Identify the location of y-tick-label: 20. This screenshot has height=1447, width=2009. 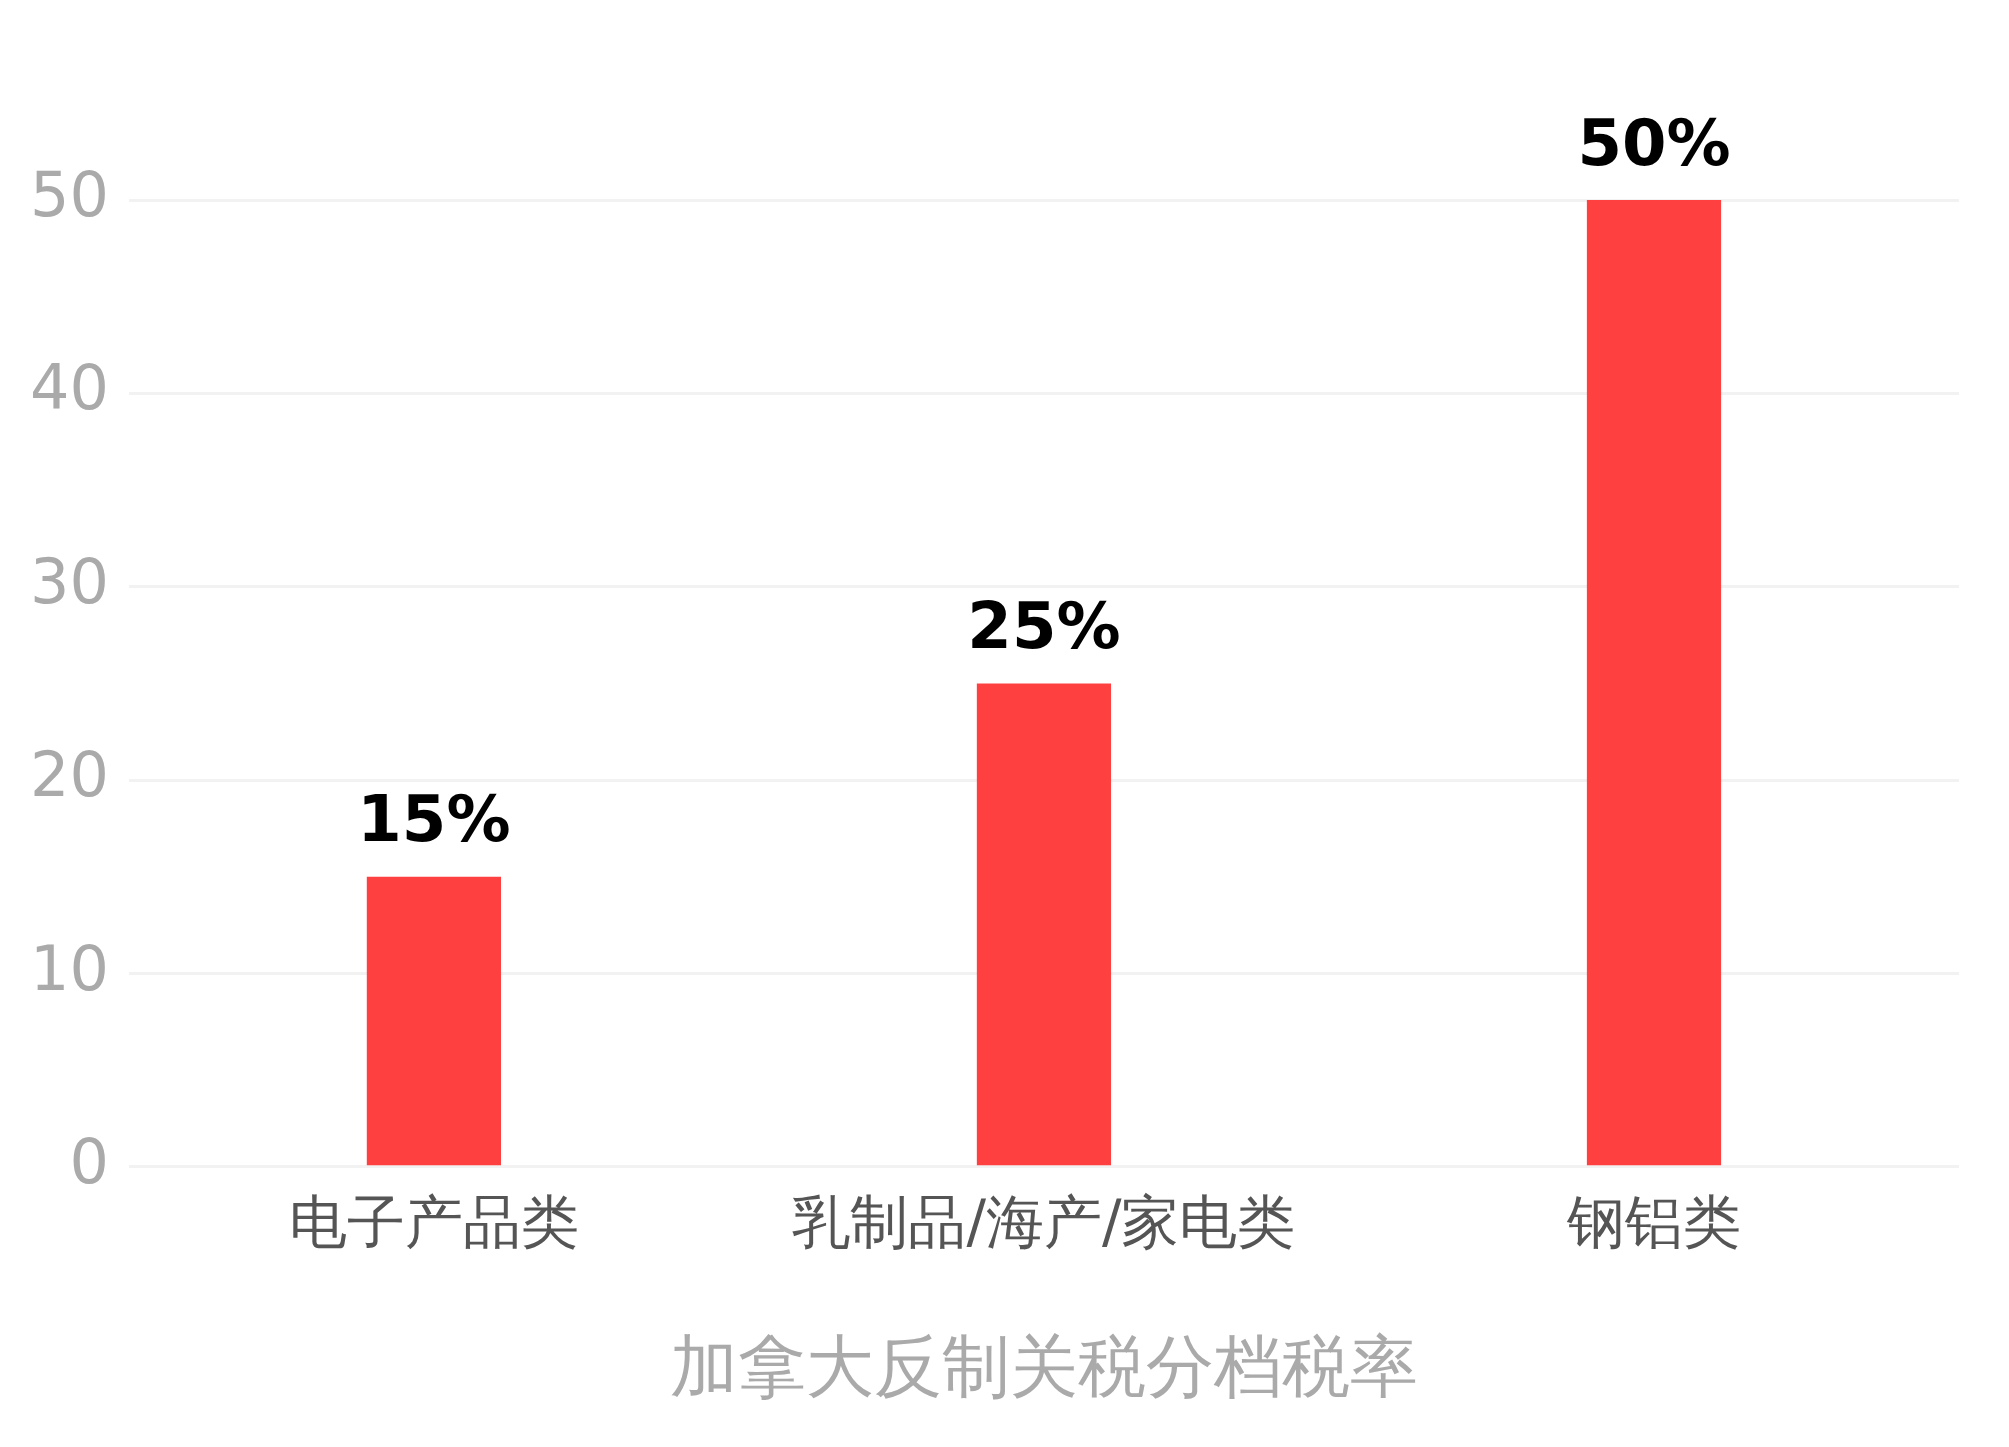
(69, 775).